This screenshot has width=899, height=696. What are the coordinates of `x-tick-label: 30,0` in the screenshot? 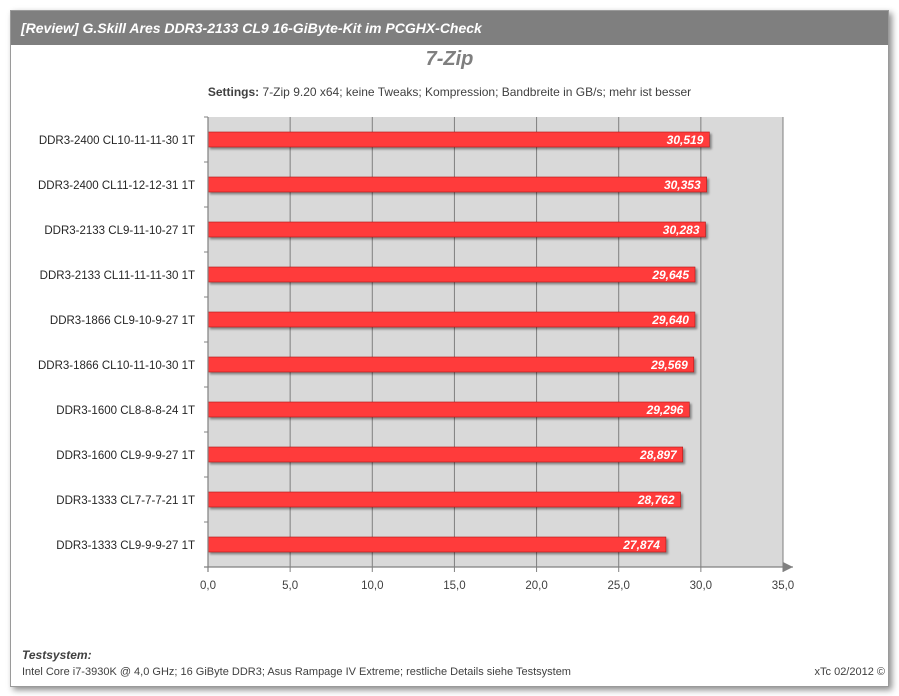 It's located at (701, 586).